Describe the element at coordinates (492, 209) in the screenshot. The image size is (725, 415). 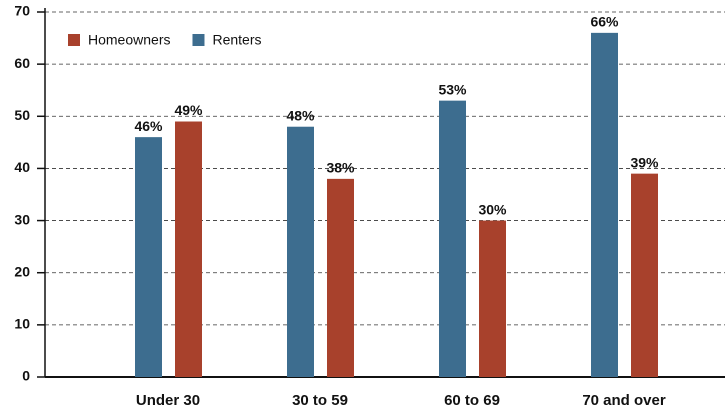
I see `data-label: 30%` at that location.